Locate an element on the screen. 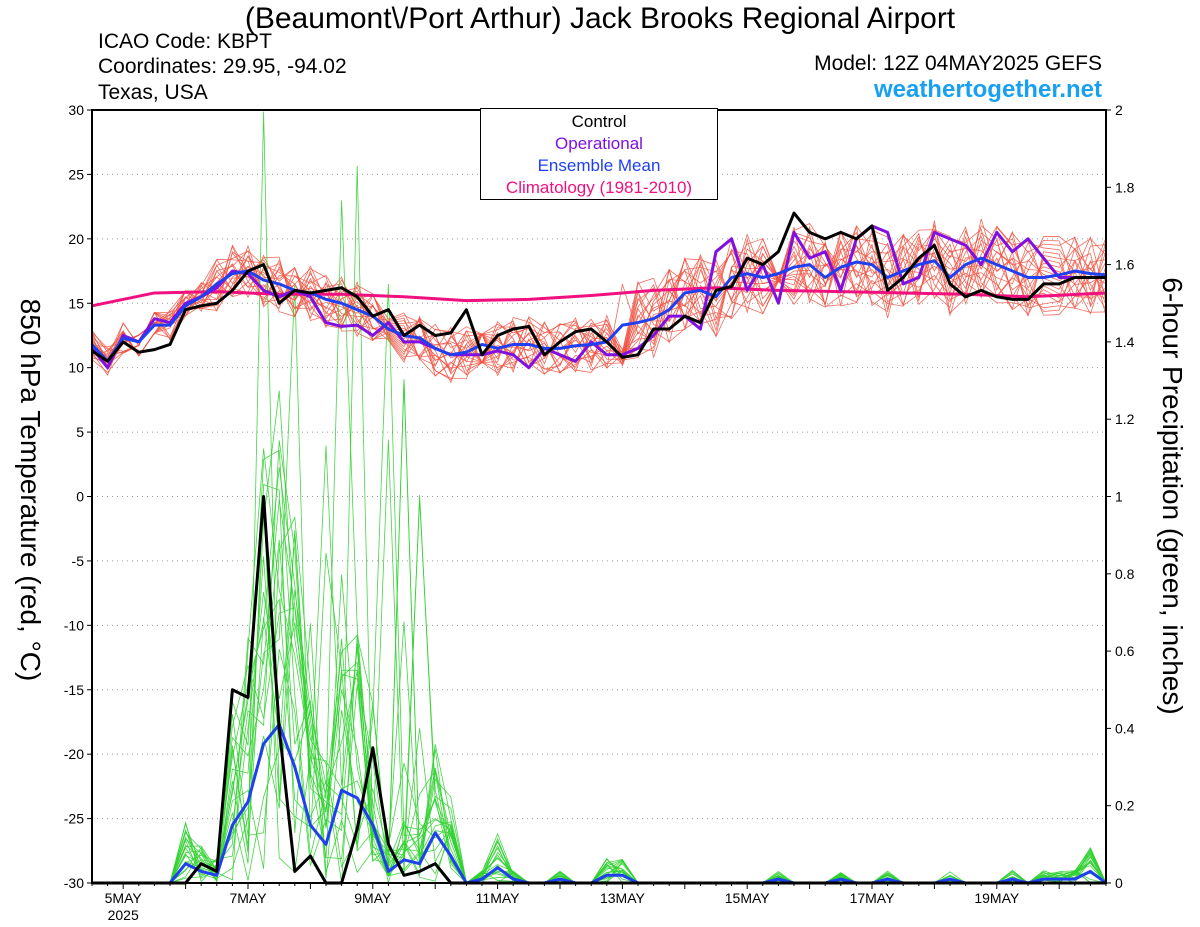 This screenshot has width=1200, height=927. y-left-tick-label: -30 is located at coordinates (74, 883).